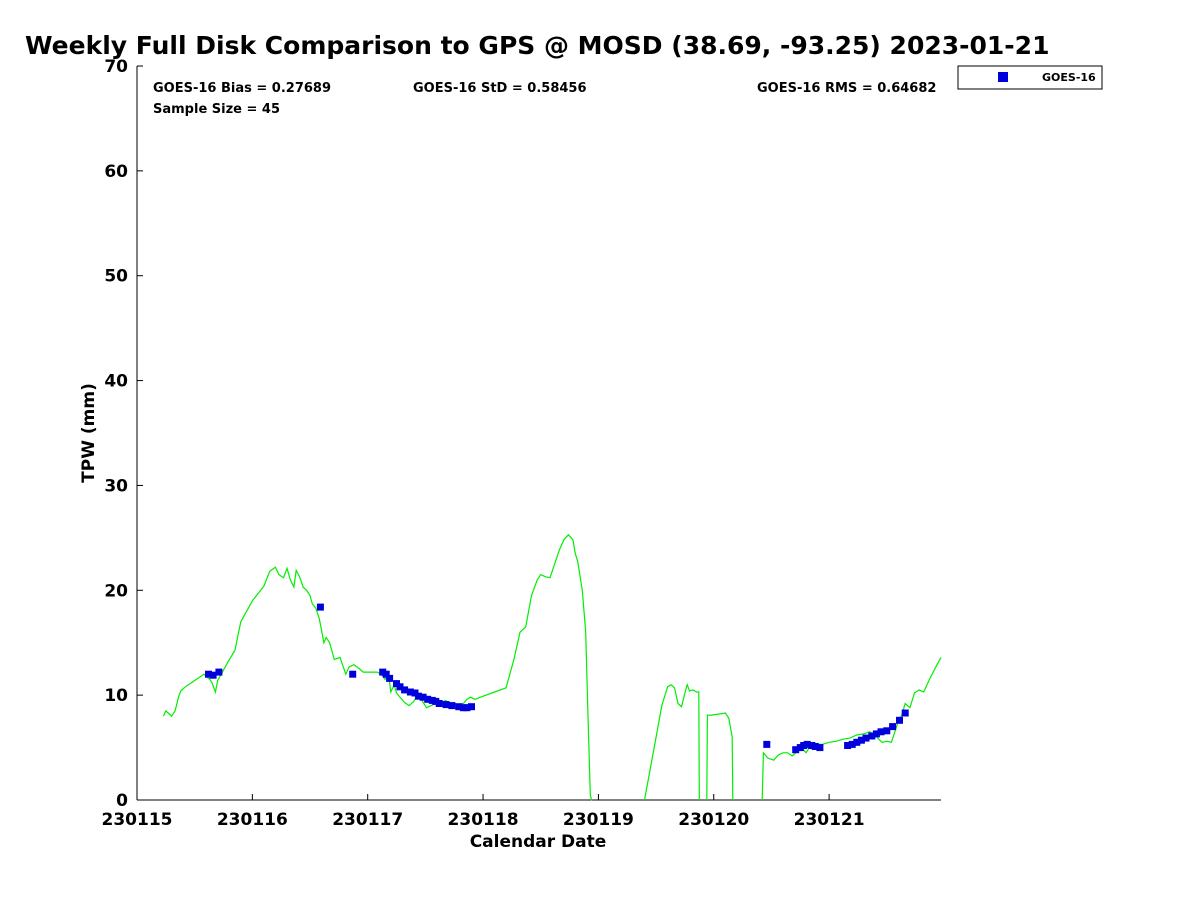  I want to click on x-tick-label: 230121, so click(829, 820).